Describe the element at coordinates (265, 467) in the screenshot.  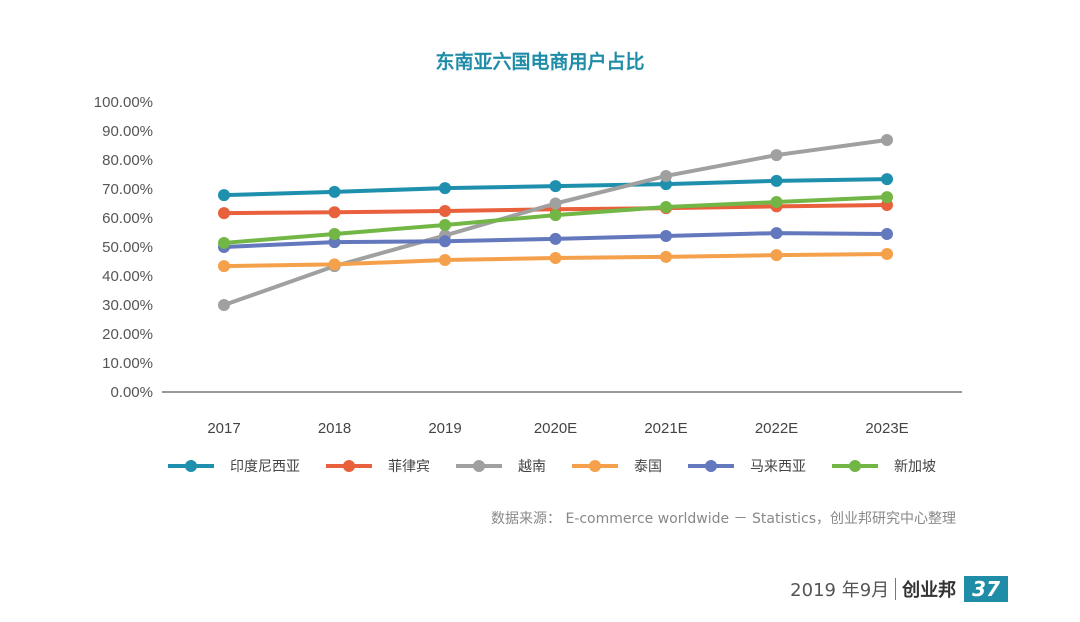
I see `legend-label: 印度尼西亚` at that location.